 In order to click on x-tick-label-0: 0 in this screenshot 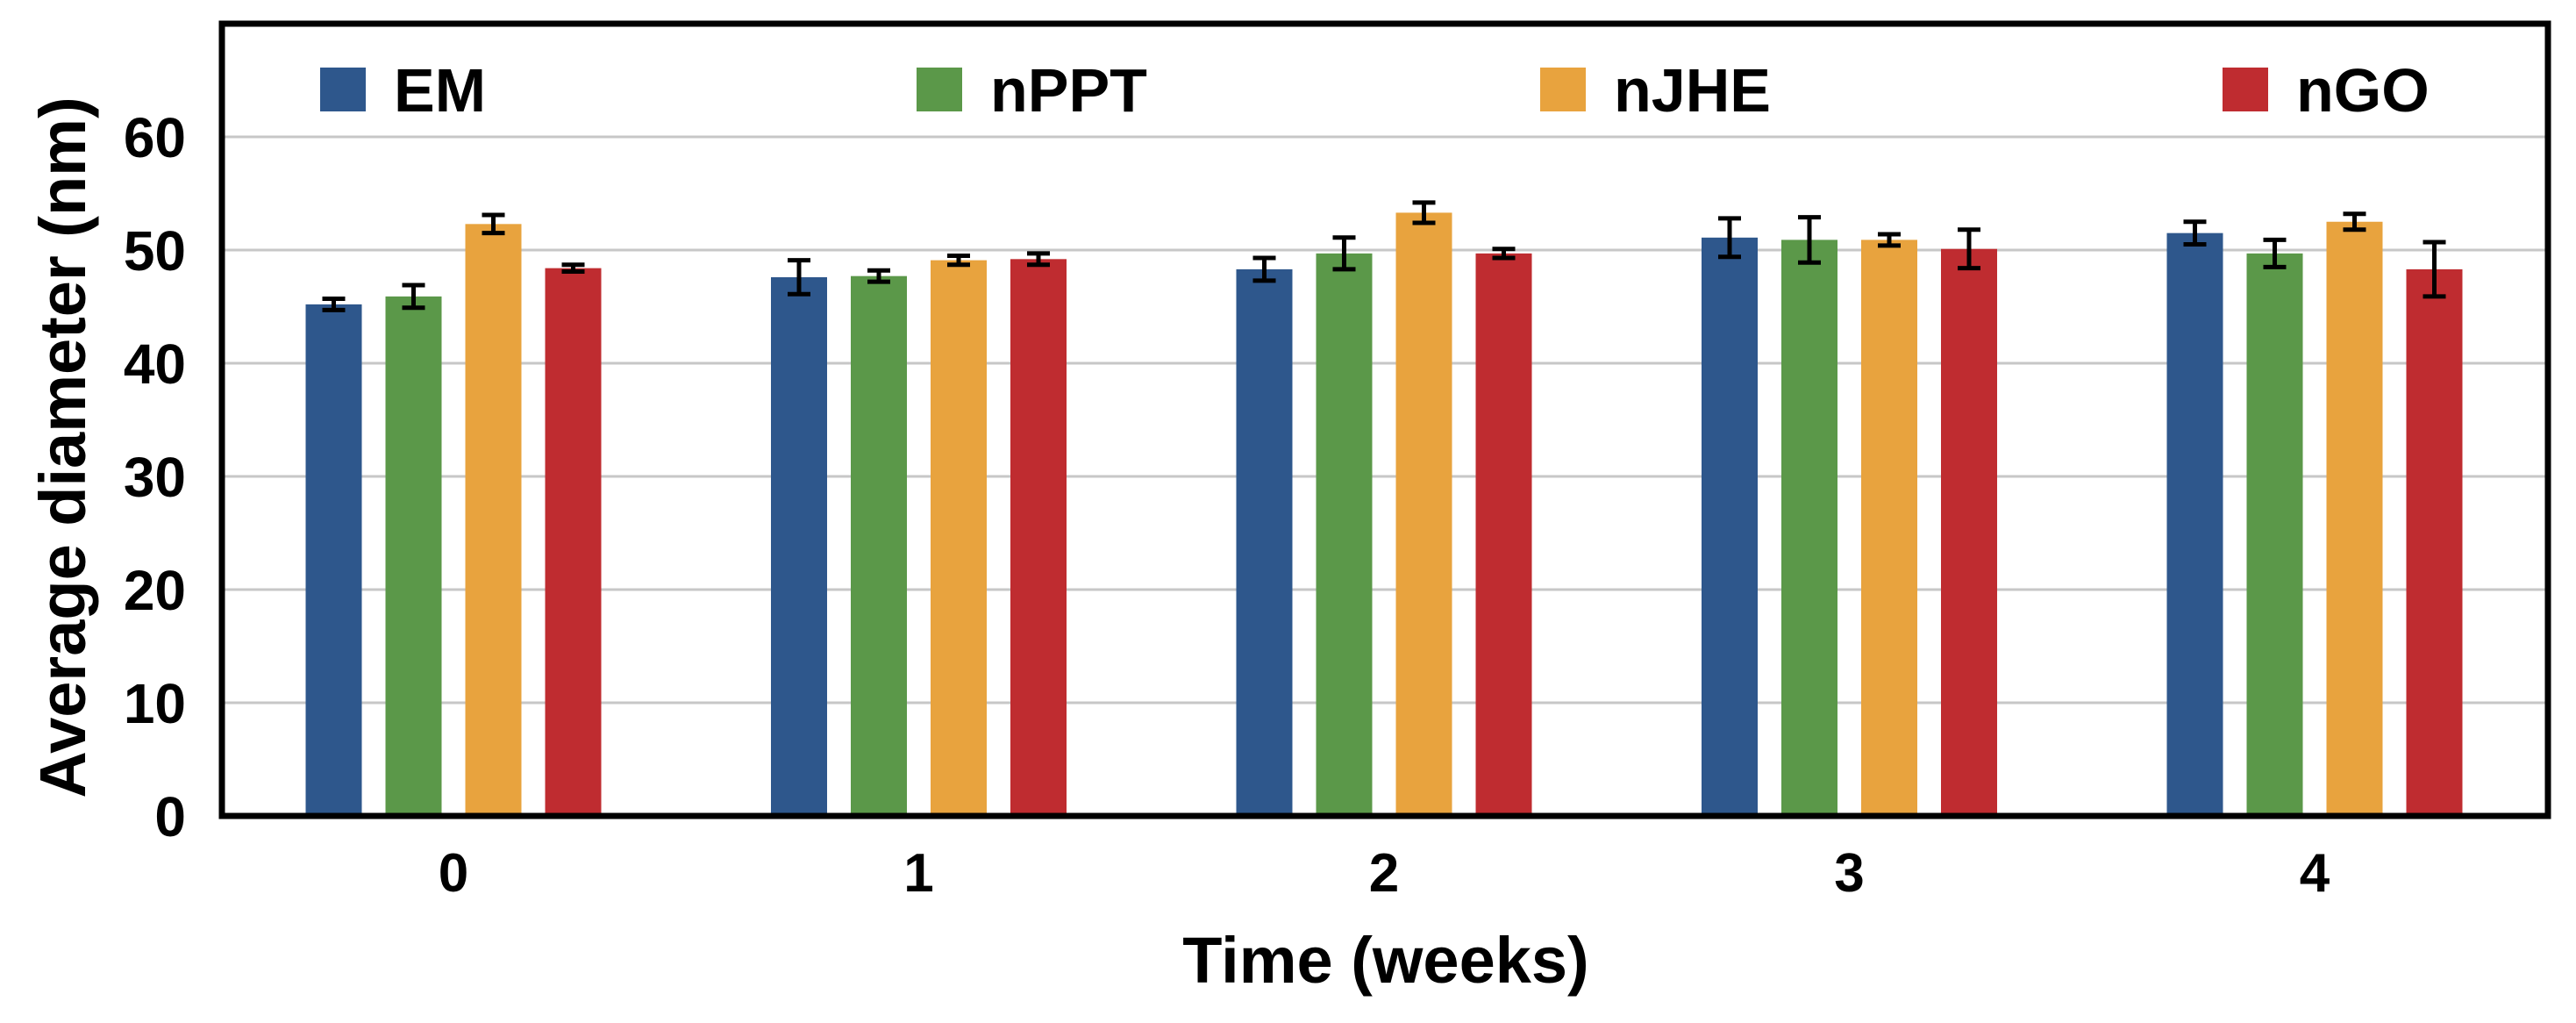, I will do `click(454, 874)`.